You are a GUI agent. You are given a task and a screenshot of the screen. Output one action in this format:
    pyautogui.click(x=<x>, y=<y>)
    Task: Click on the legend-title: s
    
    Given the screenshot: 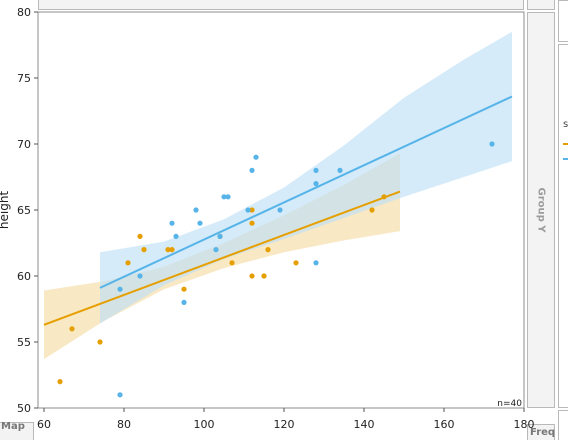 What is the action you would take?
    pyautogui.click(x=565, y=124)
    